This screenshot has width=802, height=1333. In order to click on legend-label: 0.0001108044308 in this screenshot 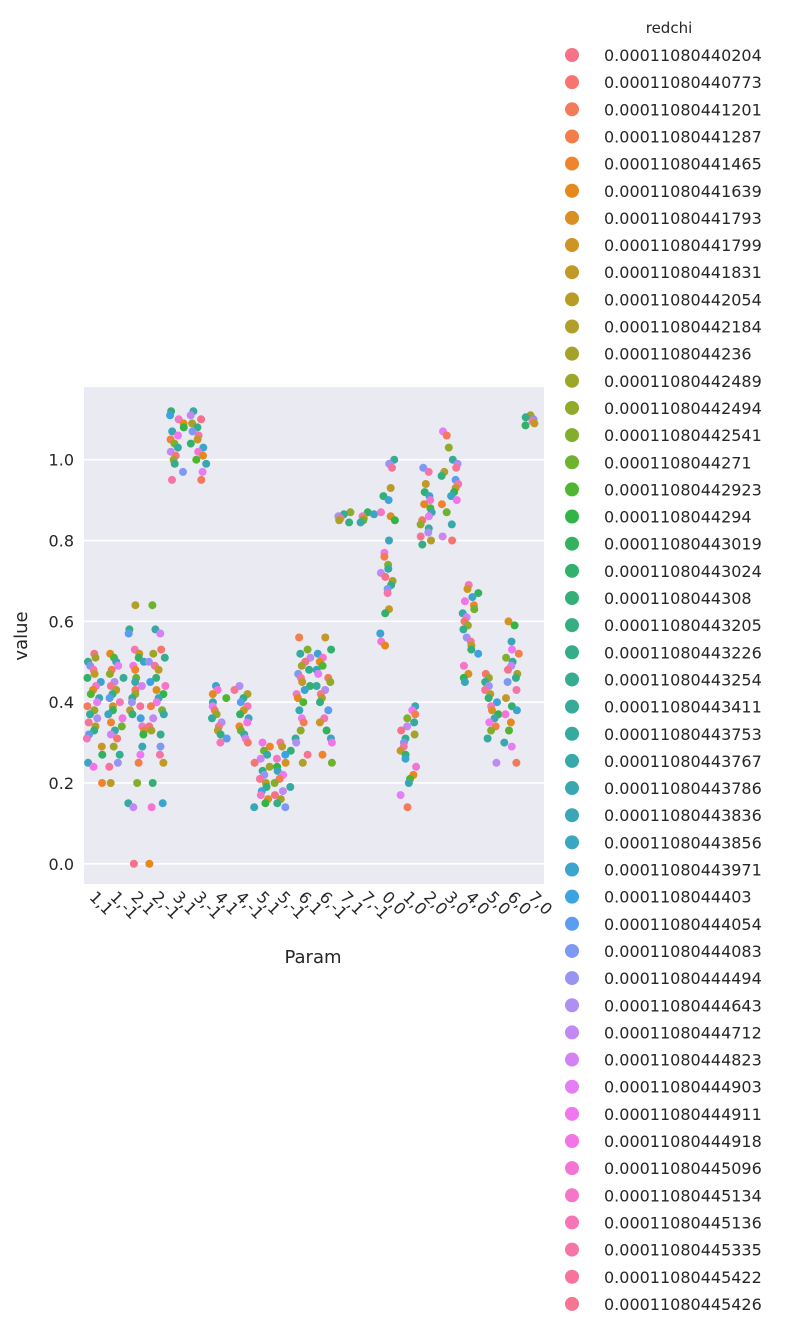, I will do `click(678, 598)`.